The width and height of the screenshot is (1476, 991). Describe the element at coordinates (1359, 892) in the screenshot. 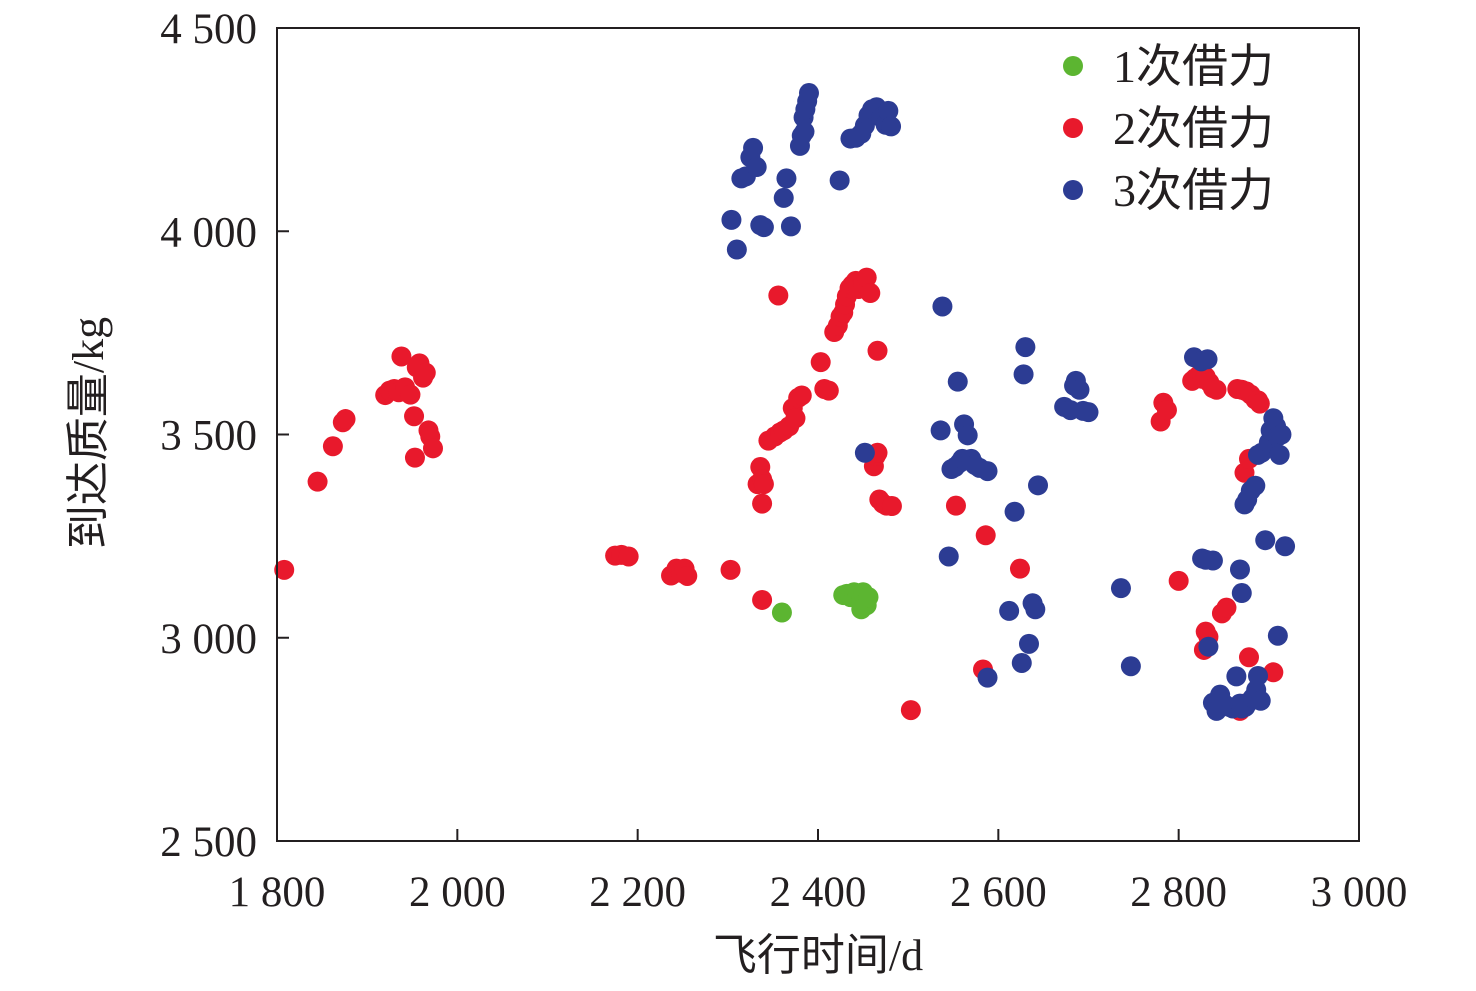

I see `x-tick-label-3000: 3 000` at that location.